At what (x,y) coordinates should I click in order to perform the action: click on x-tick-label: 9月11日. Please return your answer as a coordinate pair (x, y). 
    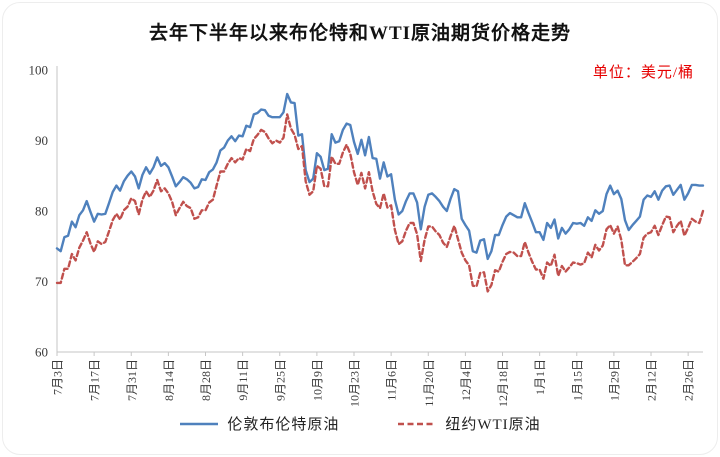
    Looking at the image, I should click on (243, 380).